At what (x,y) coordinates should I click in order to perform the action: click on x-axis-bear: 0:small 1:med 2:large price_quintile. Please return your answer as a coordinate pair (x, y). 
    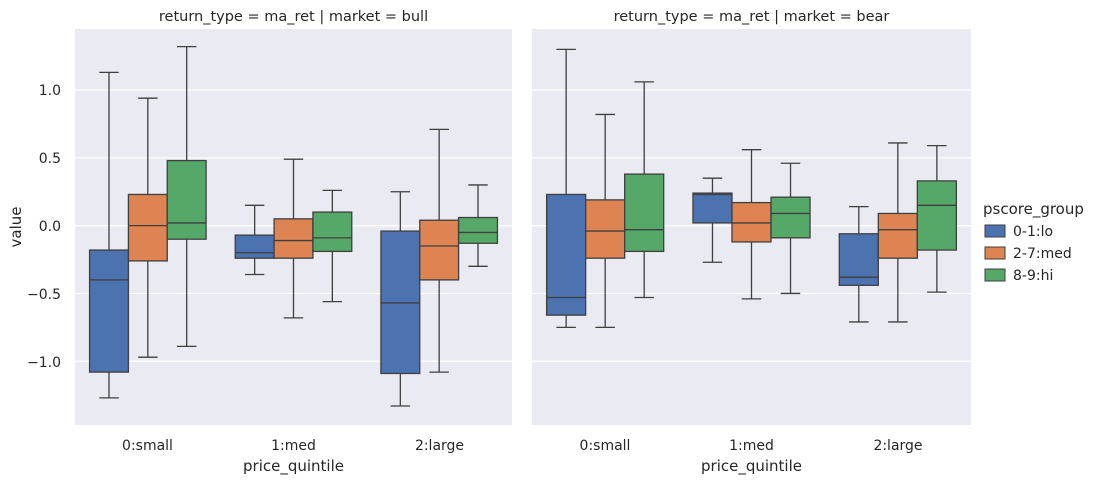
    Looking at the image, I should click on (751, 457).